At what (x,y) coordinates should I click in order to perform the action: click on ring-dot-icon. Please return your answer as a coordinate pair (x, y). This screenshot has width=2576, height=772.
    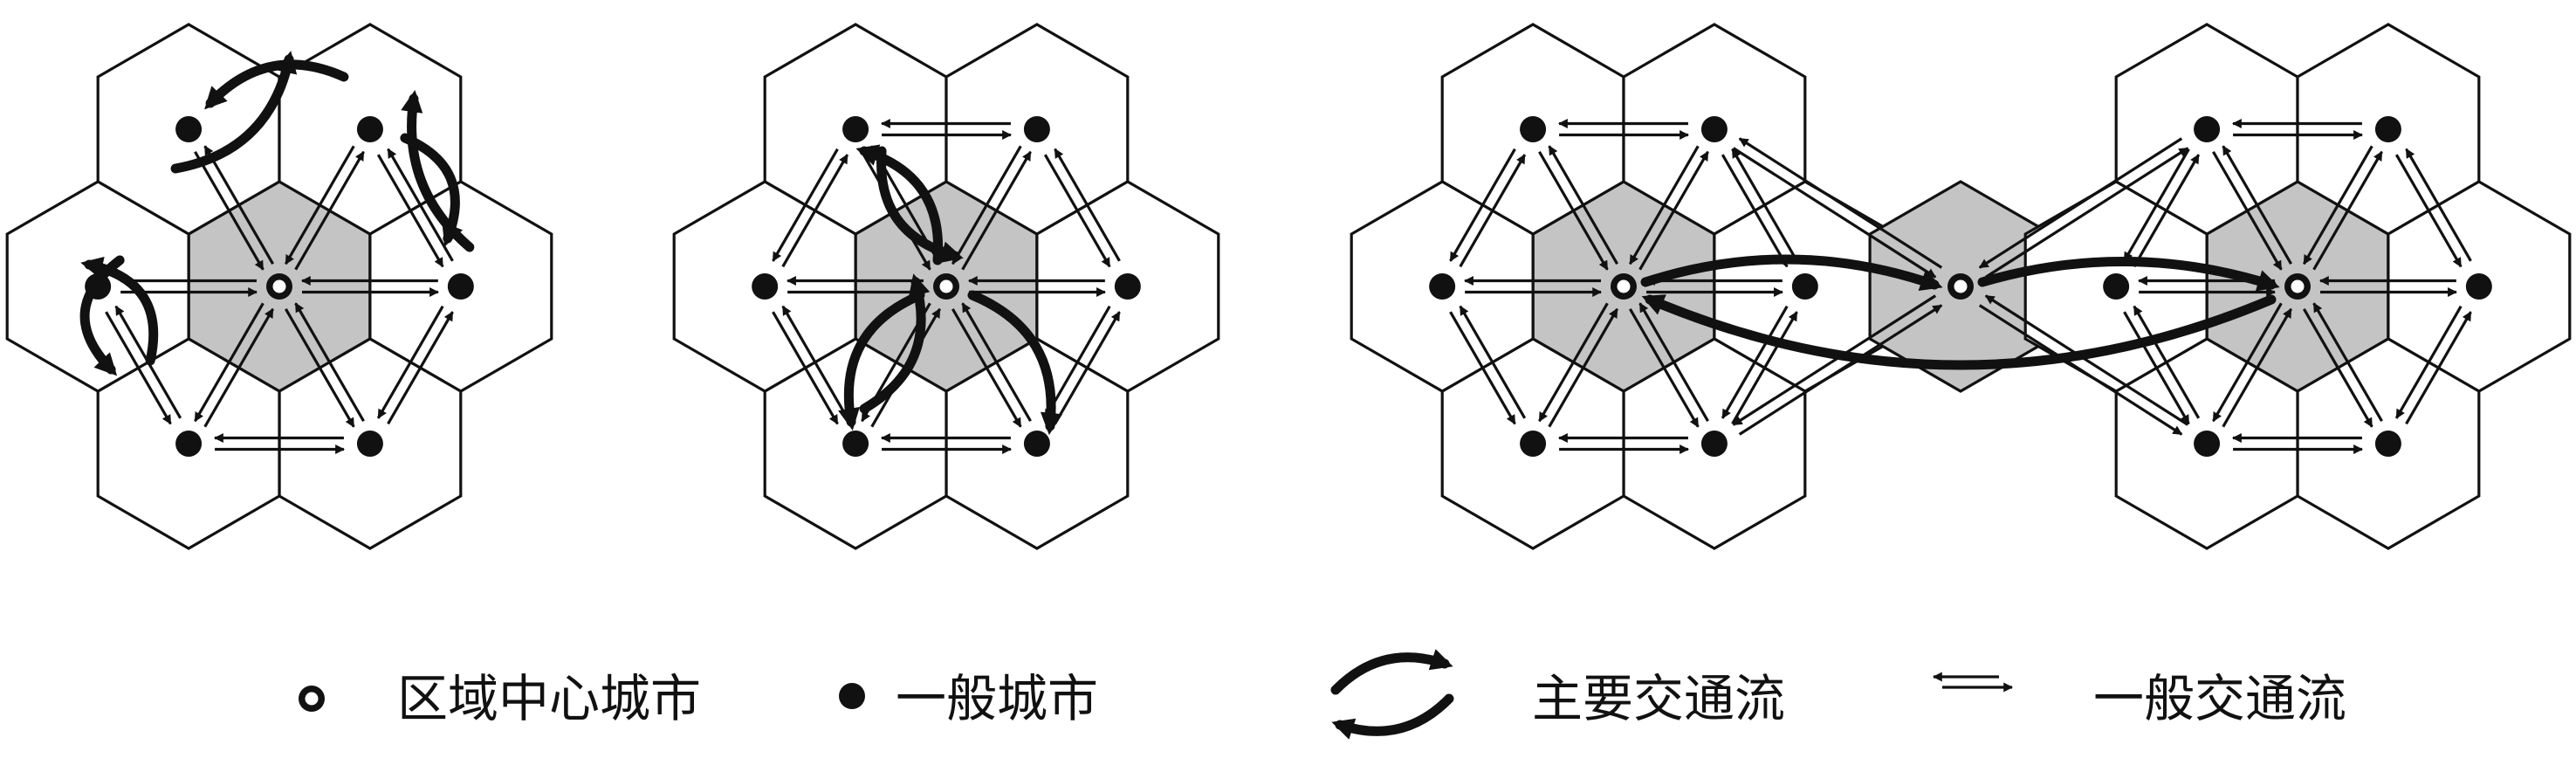
    Looking at the image, I should click on (312, 699).